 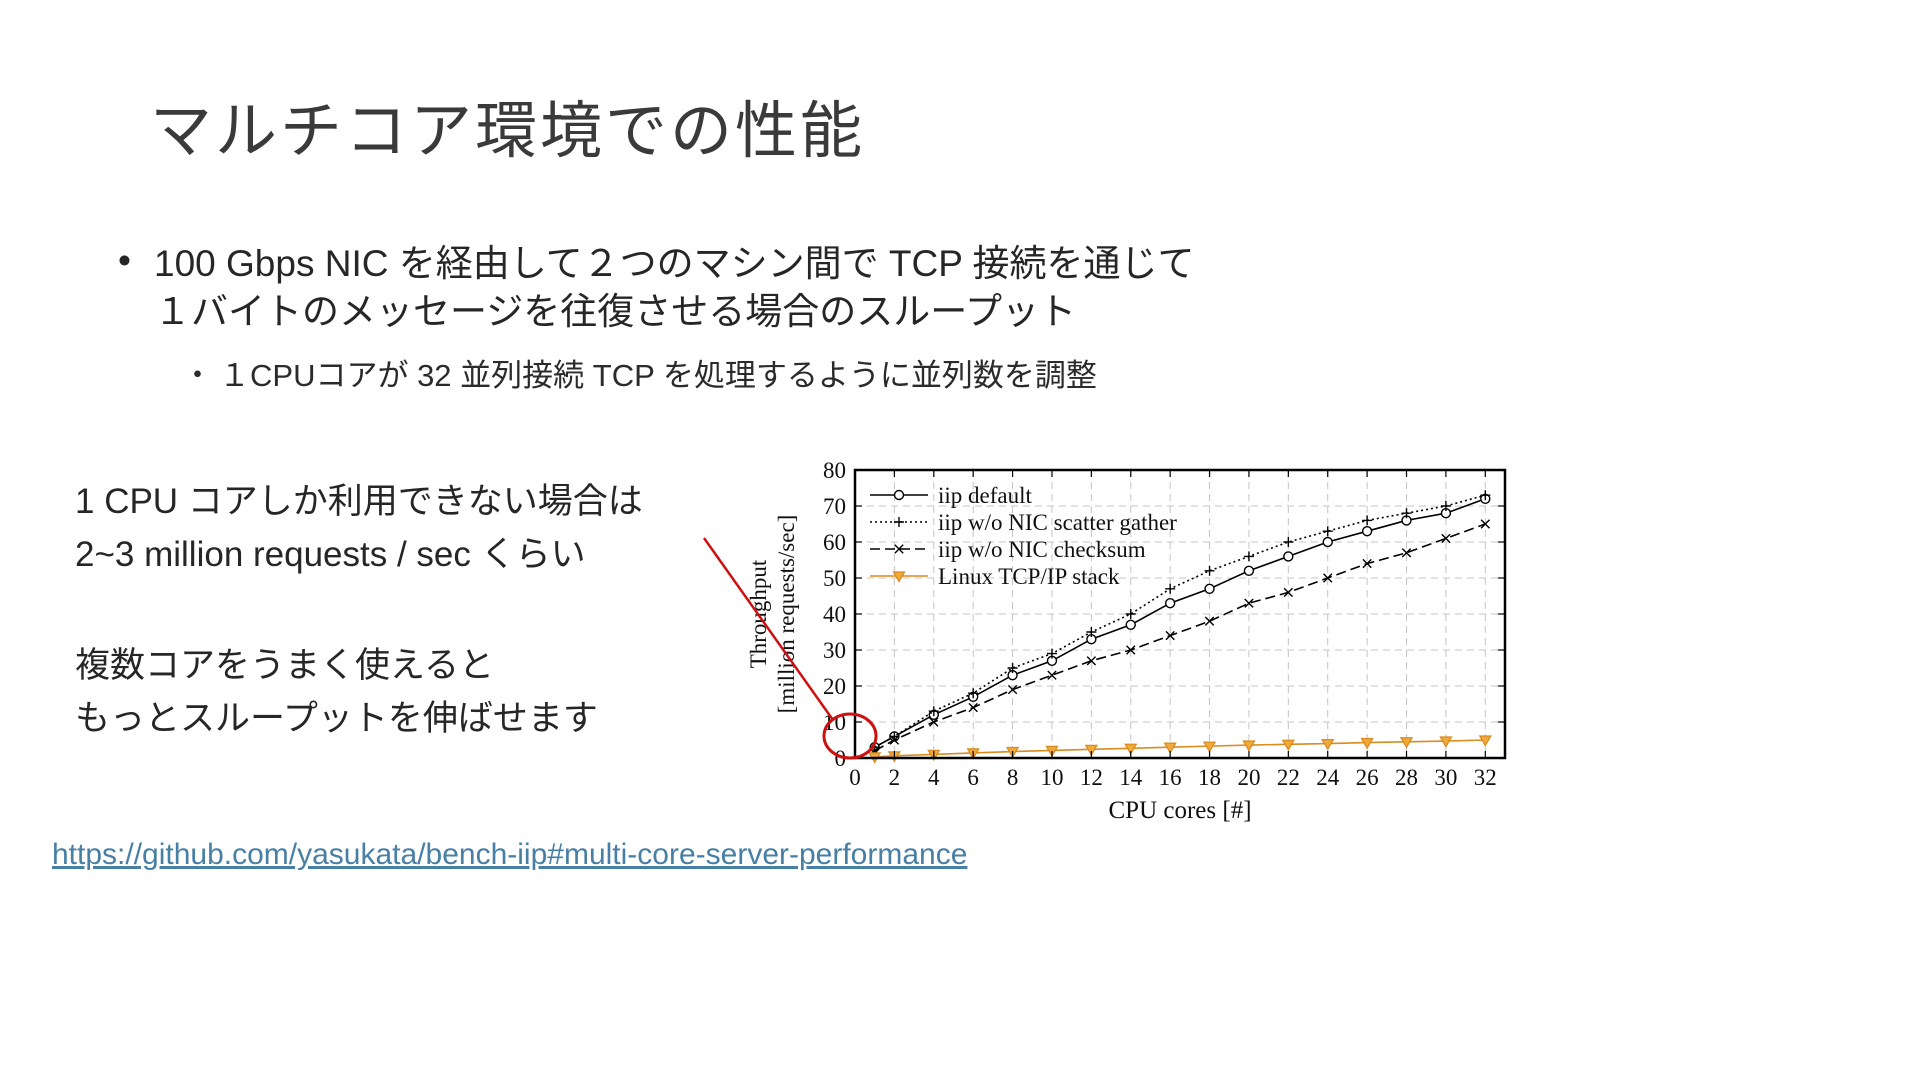 What do you see at coordinates (336, 692) in the screenshot?
I see `note-multi-core: 複数コアをうまく使えると もっとスループットを伸ばせます` at bounding box center [336, 692].